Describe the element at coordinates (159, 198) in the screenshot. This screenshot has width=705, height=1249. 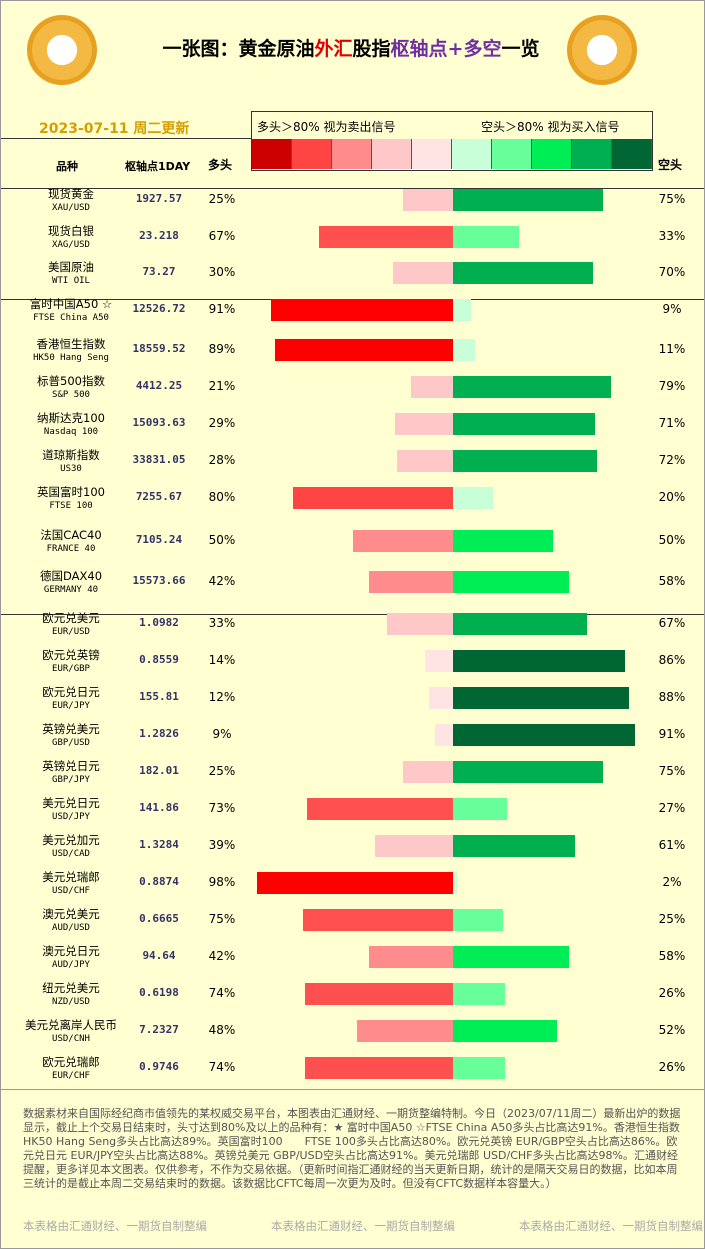
I see `pivot: 1927.57` at that location.